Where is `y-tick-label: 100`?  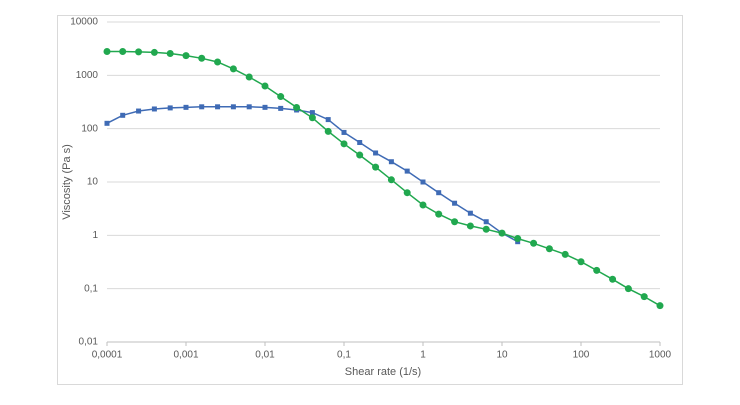 y-tick-label: 100 is located at coordinates (89, 128).